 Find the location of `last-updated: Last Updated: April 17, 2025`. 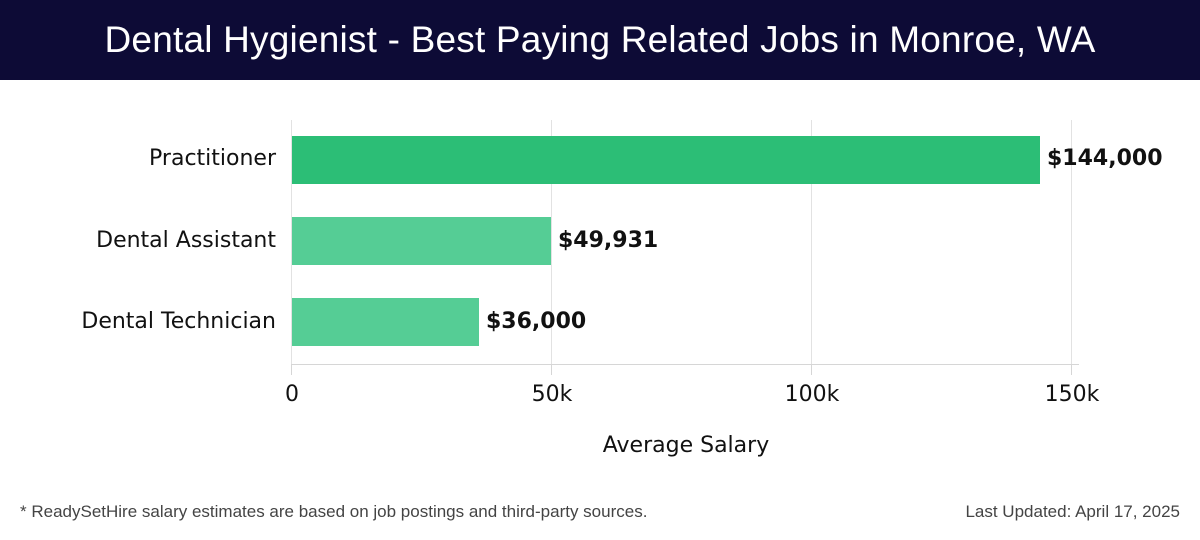

last-updated: Last Updated: April 17, 2025 is located at coordinates (1072, 511).